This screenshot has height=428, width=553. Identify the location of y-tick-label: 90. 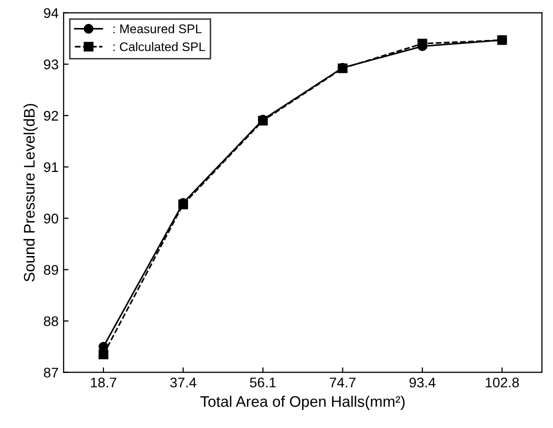
(51, 219).